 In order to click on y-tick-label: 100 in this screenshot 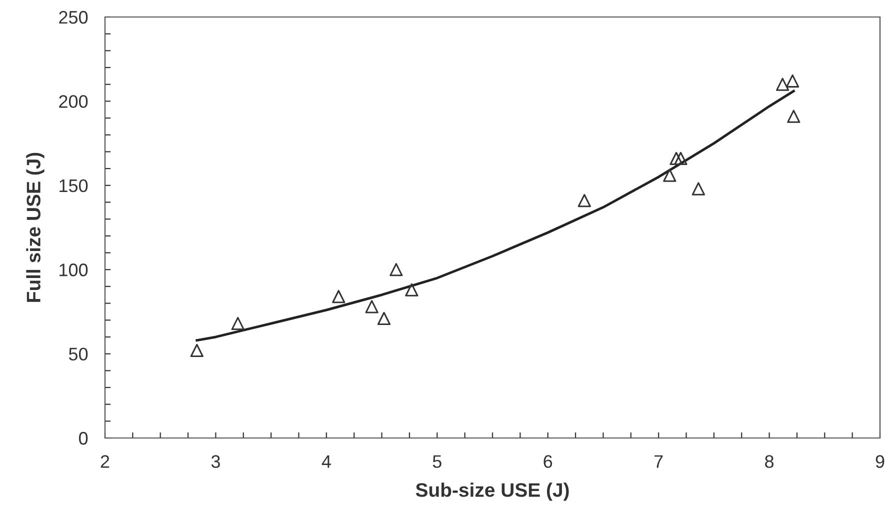, I will do `click(74, 270)`.